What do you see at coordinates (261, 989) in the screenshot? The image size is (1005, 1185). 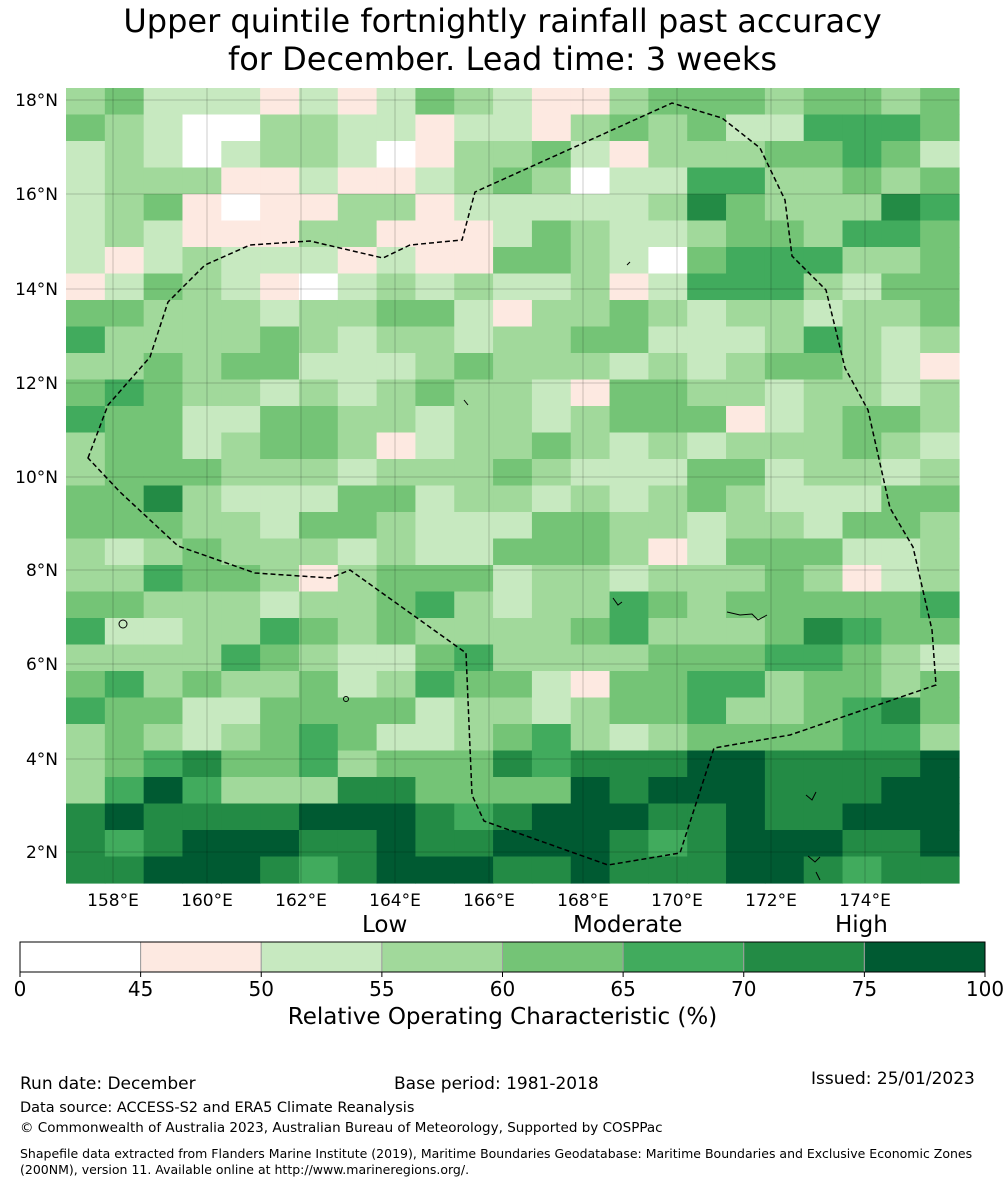 I see `colorbar-tick-label: 50` at bounding box center [261, 989].